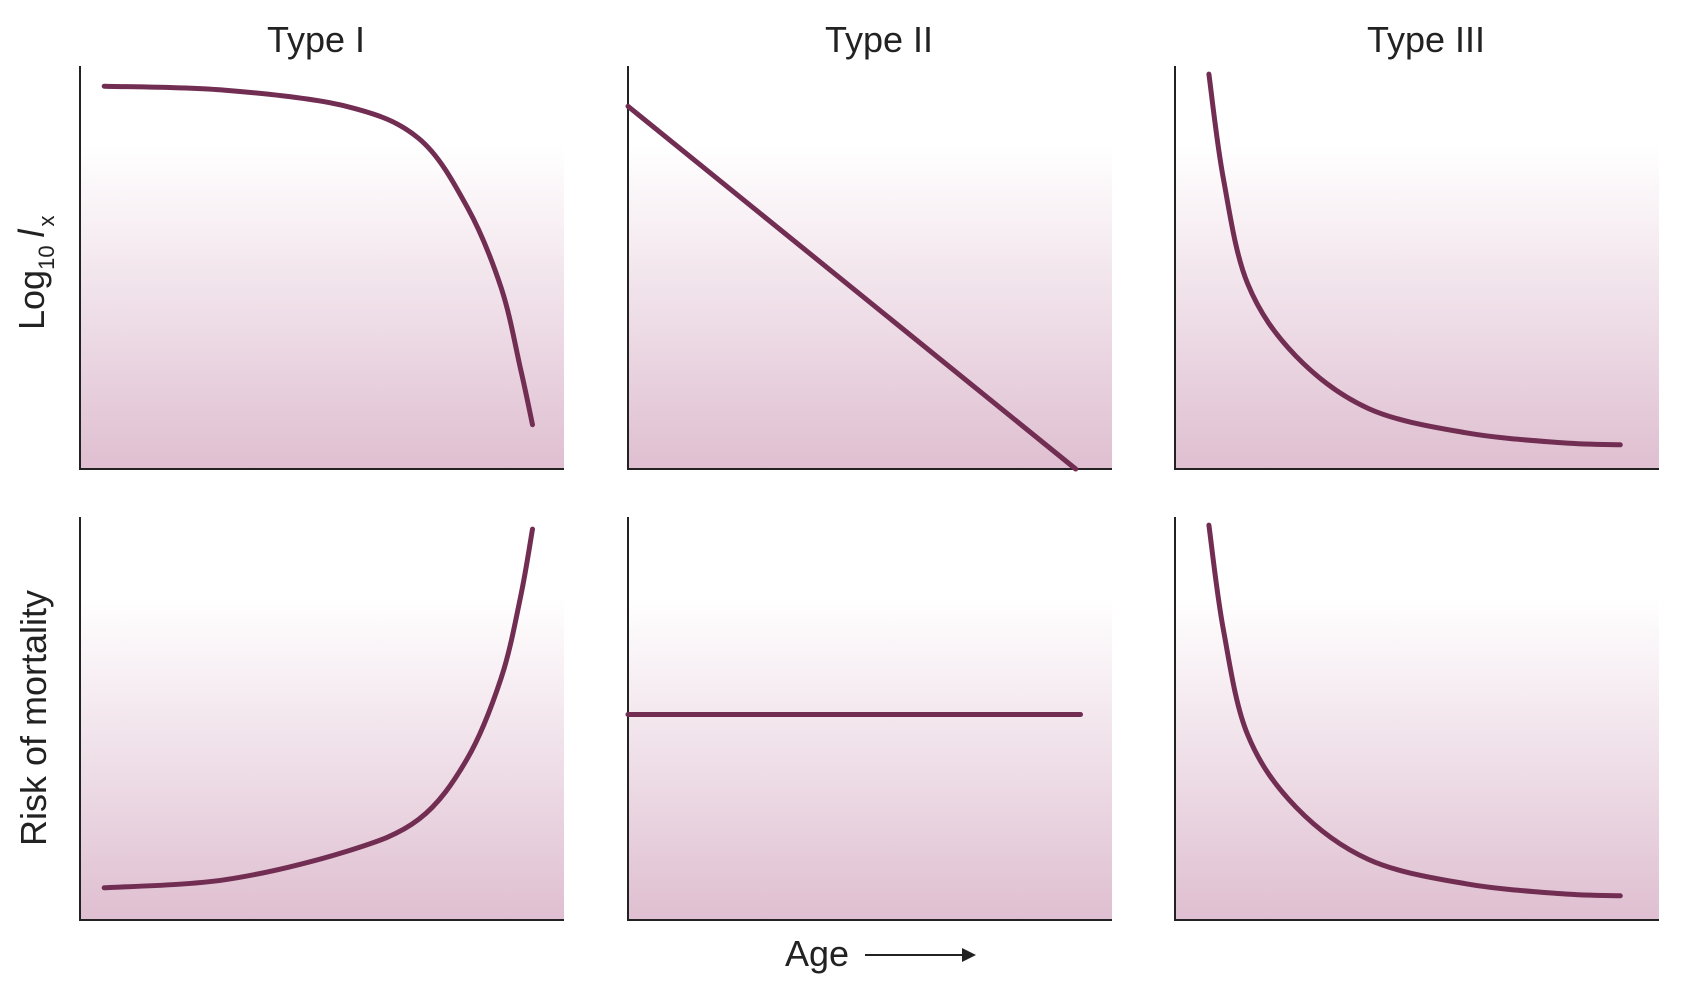 The width and height of the screenshot is (1703, 982). Describe the element at coordinates (879, 39) in the screenshot. I see `column-title-type-2: Type II` at that location.